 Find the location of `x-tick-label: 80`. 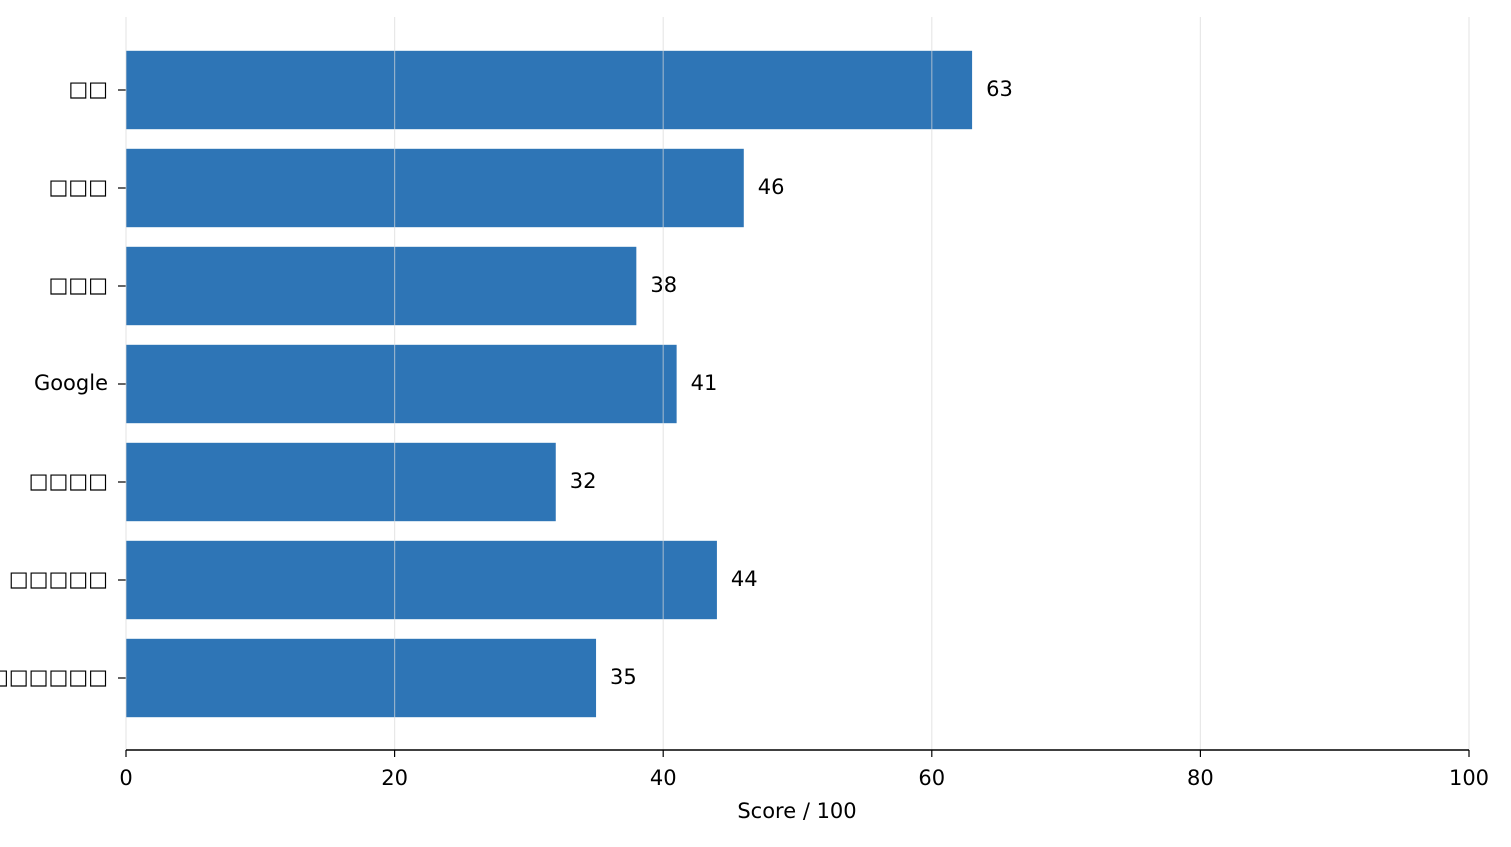

x-tick-label: 80 is located at coordinates (1200, 778).